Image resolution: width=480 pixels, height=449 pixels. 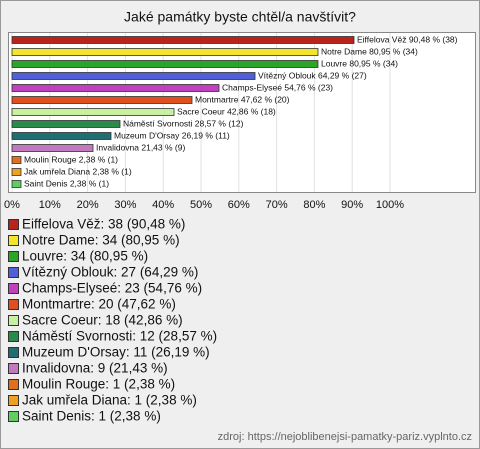 I want to click on legend-label: Vítězný Oblouk: 27 (64,29 %), so click(x=110, y=272).